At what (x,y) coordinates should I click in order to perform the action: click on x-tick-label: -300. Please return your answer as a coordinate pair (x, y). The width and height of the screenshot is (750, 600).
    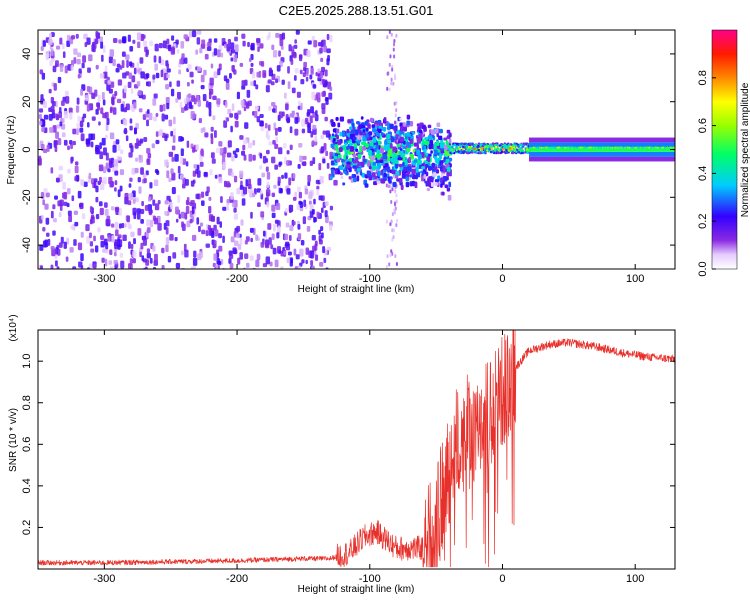
    Looking at the image, I should click on (104, 279).